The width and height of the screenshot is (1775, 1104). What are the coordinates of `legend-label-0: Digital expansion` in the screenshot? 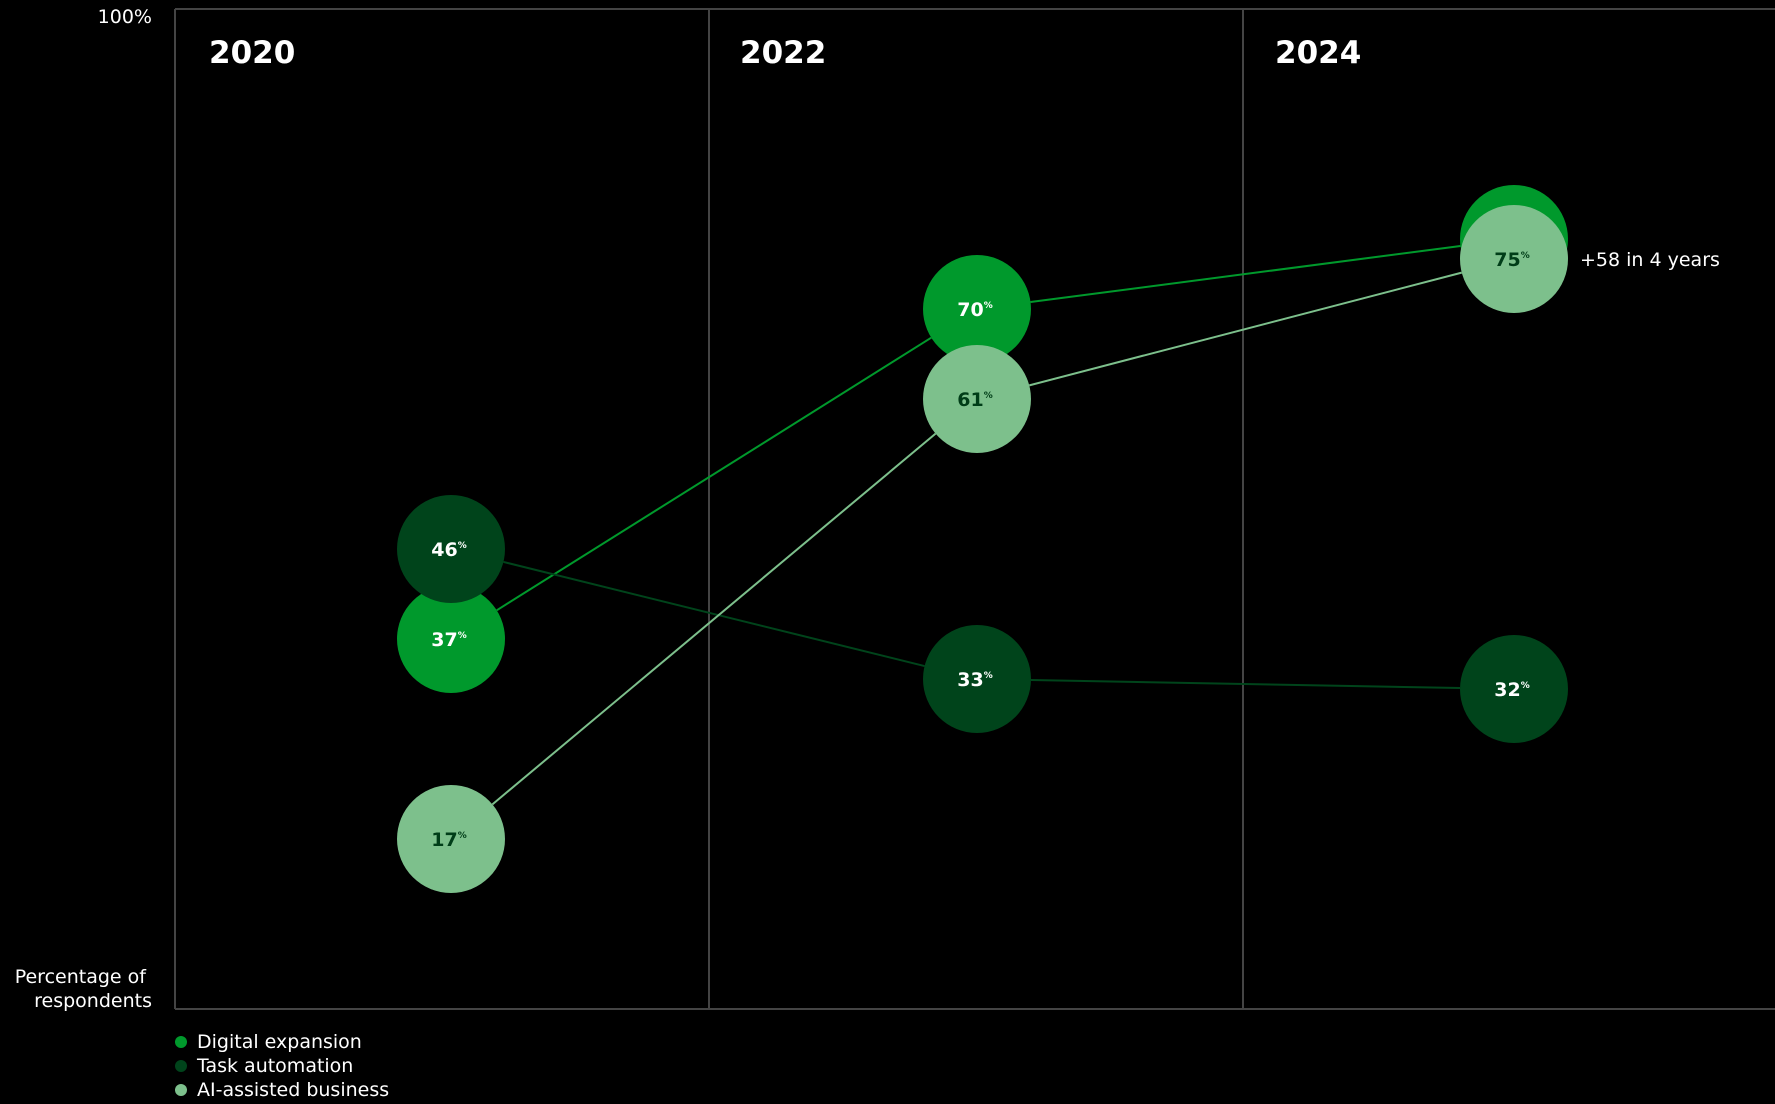 It's located at (279, 1042).